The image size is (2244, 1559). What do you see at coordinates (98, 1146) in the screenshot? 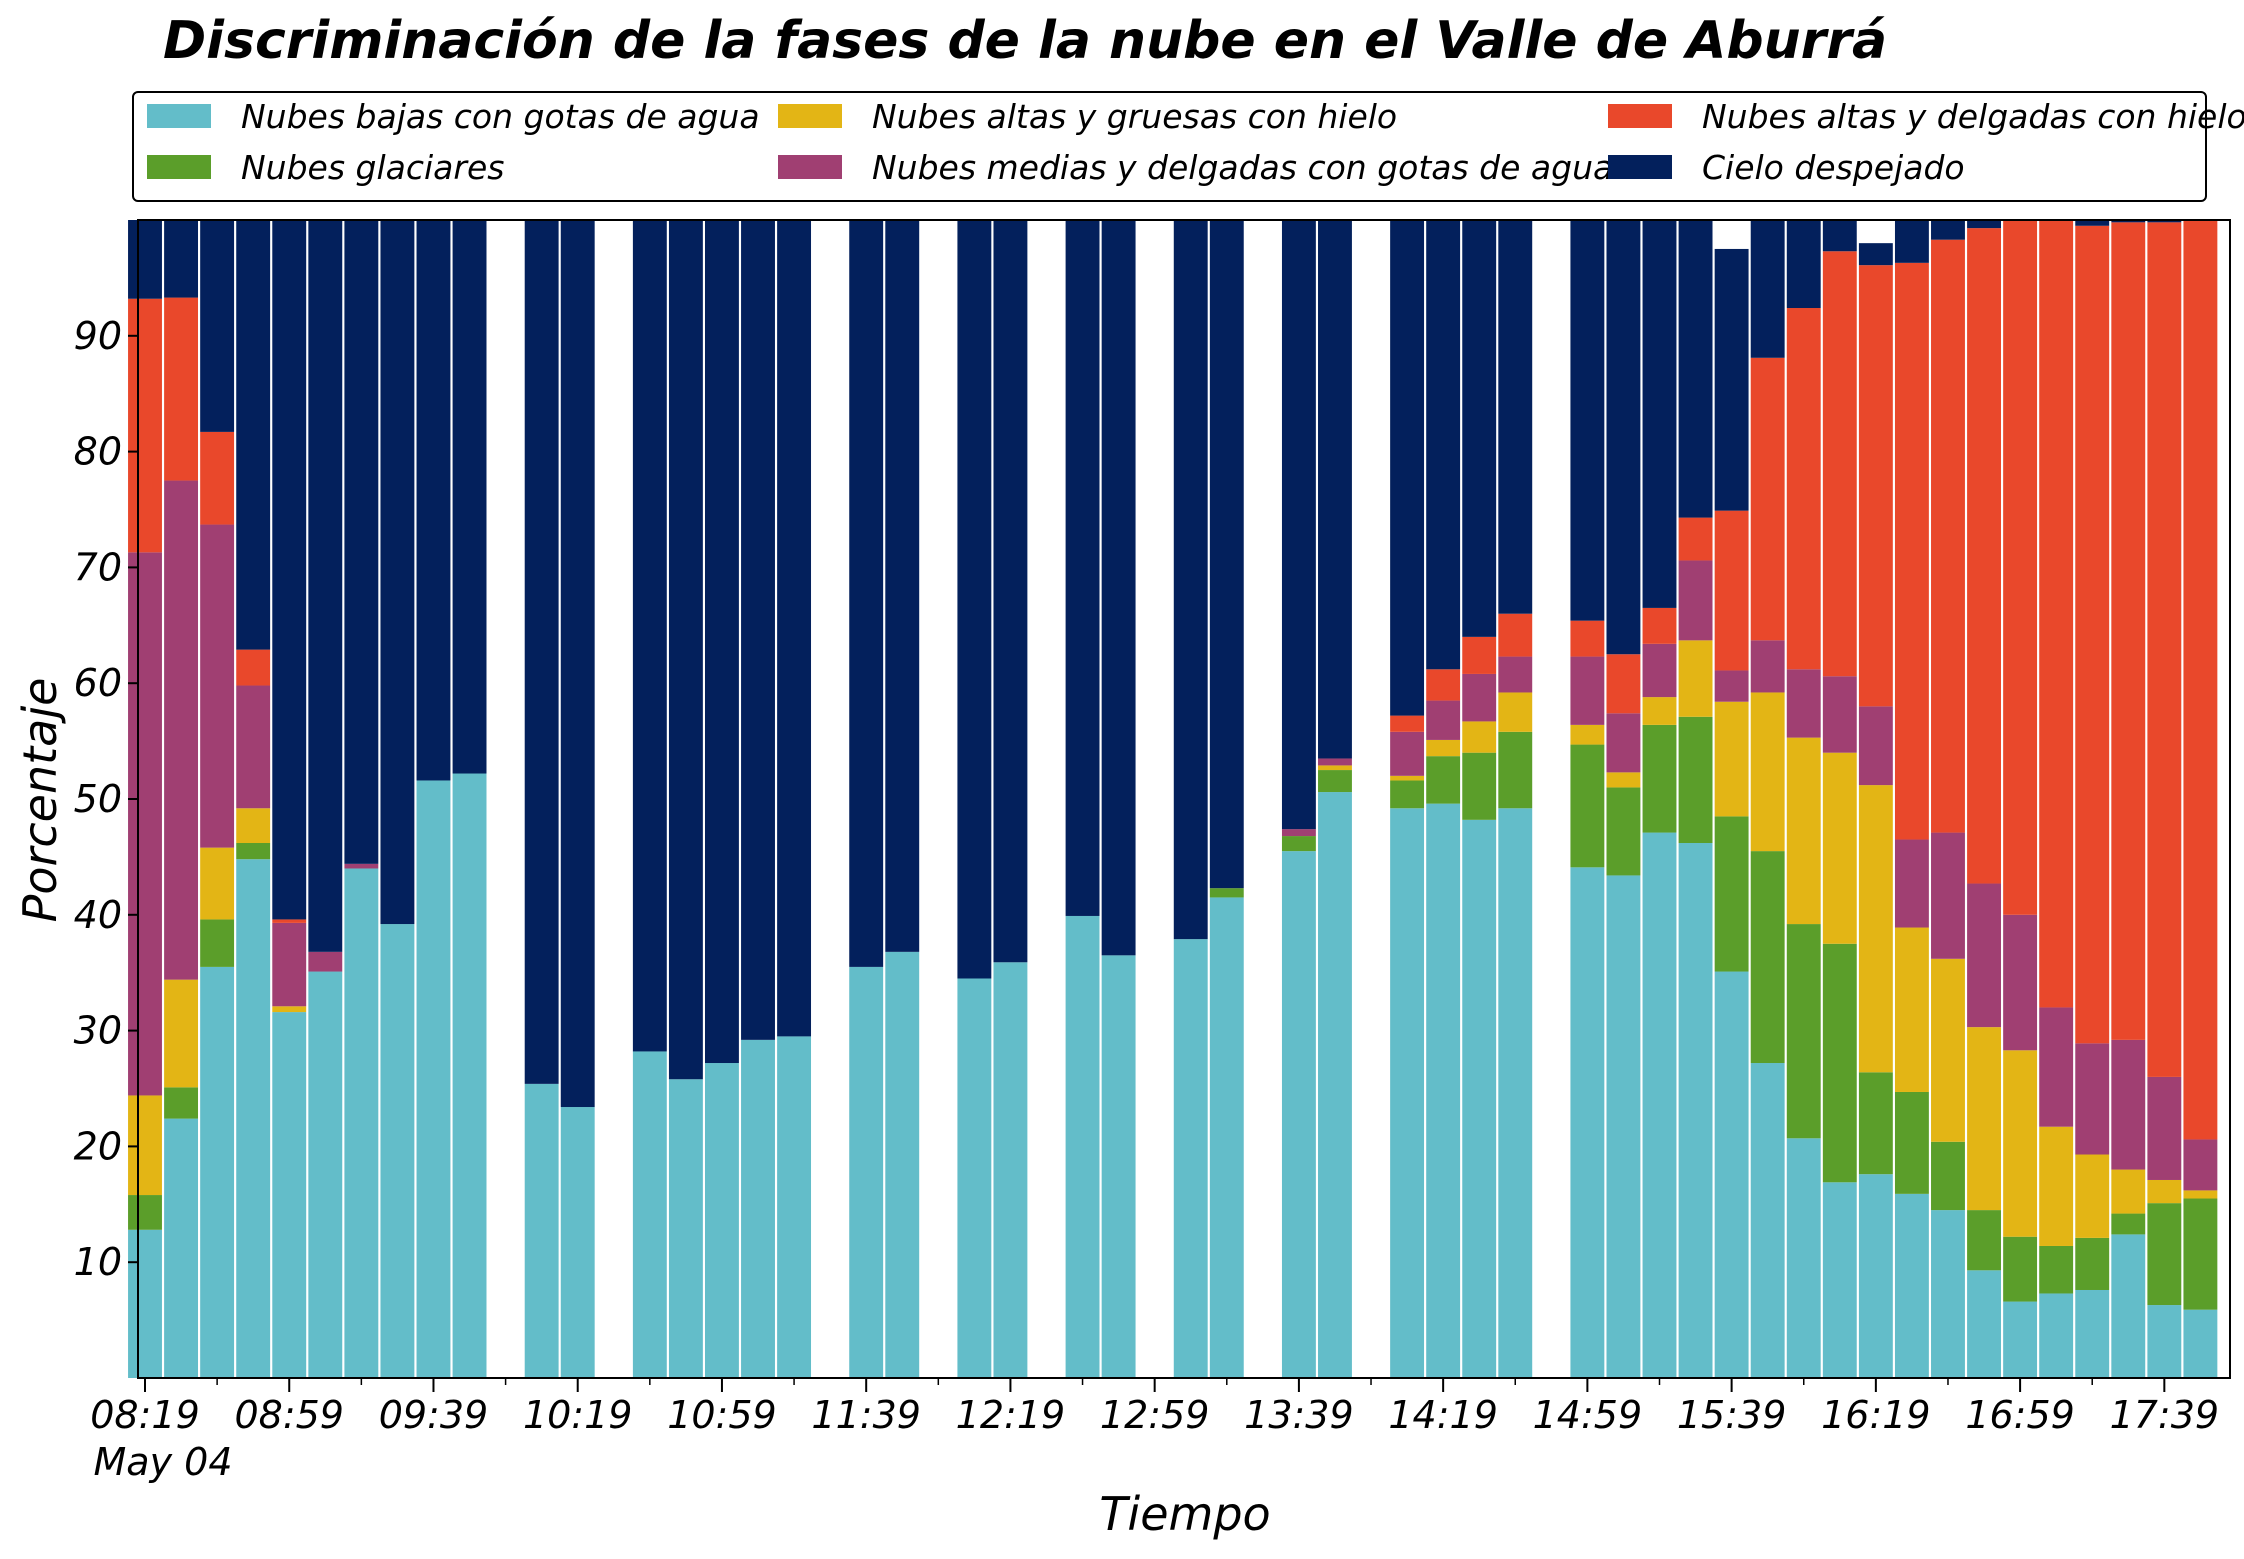
I see `y-tick-label-20: 20` at bounding box center [98, 1146].